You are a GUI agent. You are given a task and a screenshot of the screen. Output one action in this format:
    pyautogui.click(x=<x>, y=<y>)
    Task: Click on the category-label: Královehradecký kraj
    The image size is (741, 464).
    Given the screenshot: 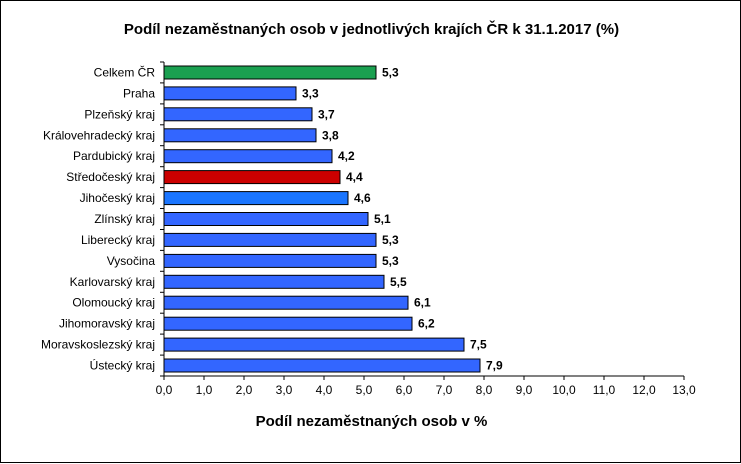 What is the action you would take?
    pyautogui.click(x=99, y=135)
    